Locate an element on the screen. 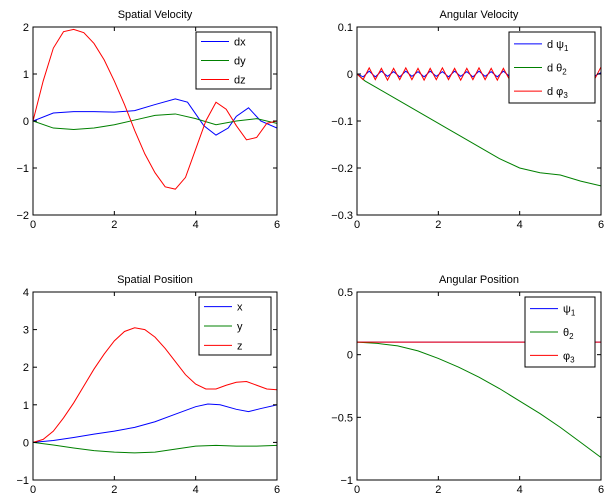 This screenshot has width=608, height=500. legend-label-text: z is located at coordinates (240, 346).